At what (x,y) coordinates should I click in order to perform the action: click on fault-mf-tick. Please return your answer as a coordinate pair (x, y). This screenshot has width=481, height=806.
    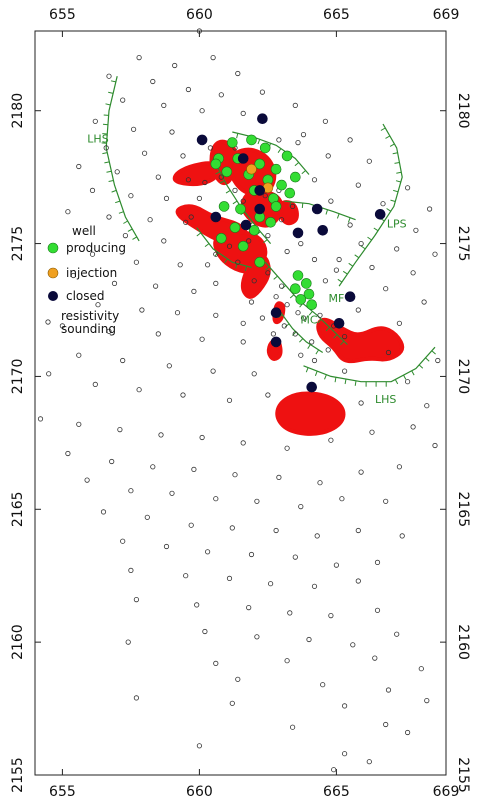
    Looking at the image, I should click on (326, 212).